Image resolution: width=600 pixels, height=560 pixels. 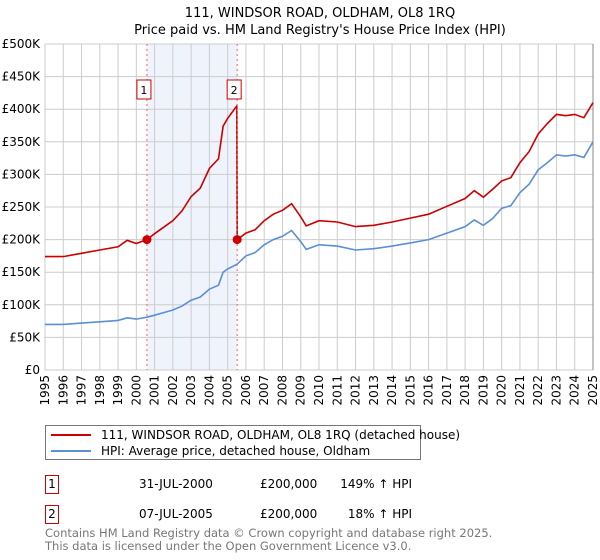 What do you see at coordinates (374, 390) in the screenshot?
I see `x-tick-label: 2013` at bounding box center [374, 390].